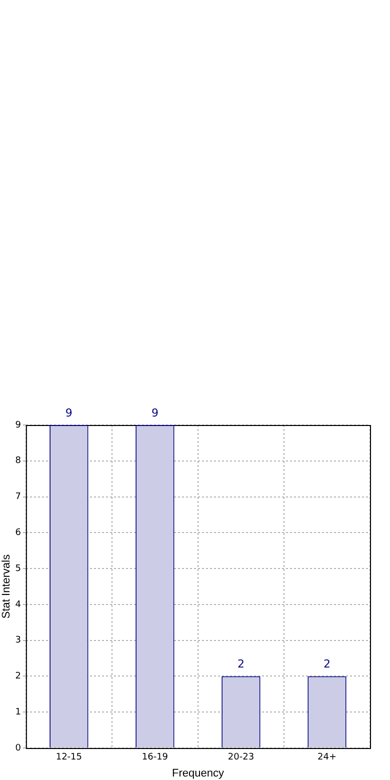  What do you see at coordinates (18, 605) in the screenshot?
I see `y-tick-label: 4` at bounding box center [18, 605].